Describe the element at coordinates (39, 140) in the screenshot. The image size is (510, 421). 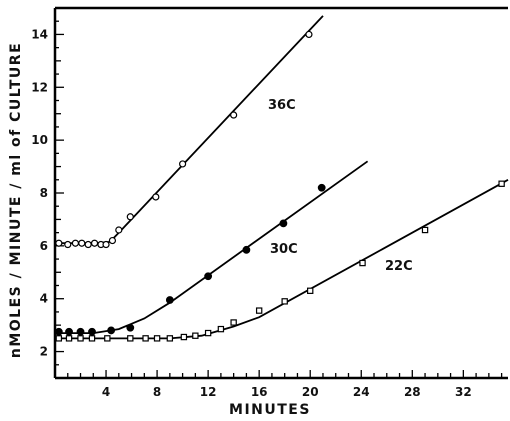
I see `y-tick-label: 10` at that location.